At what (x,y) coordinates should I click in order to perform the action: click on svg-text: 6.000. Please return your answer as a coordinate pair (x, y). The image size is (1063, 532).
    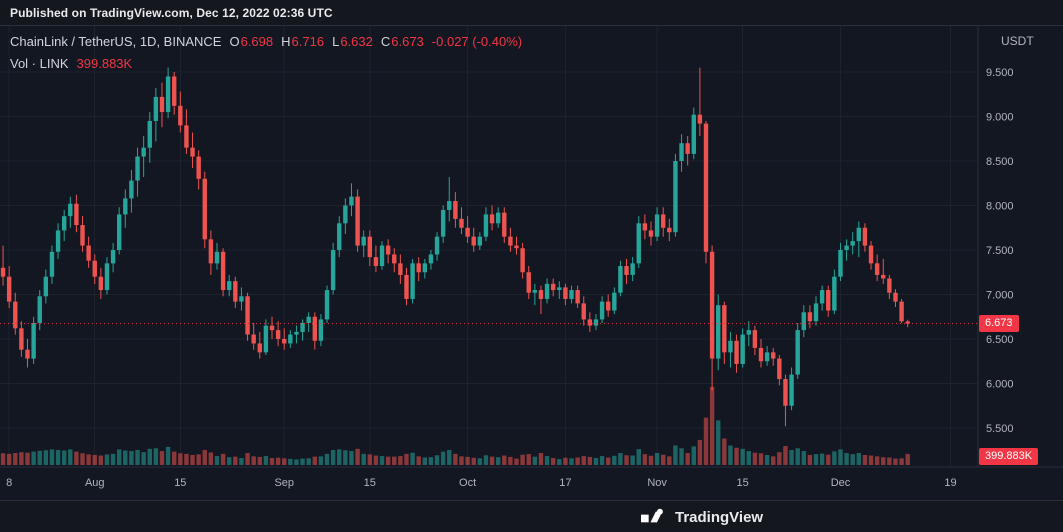
    Looking at the image, I should click on (1000, 385).